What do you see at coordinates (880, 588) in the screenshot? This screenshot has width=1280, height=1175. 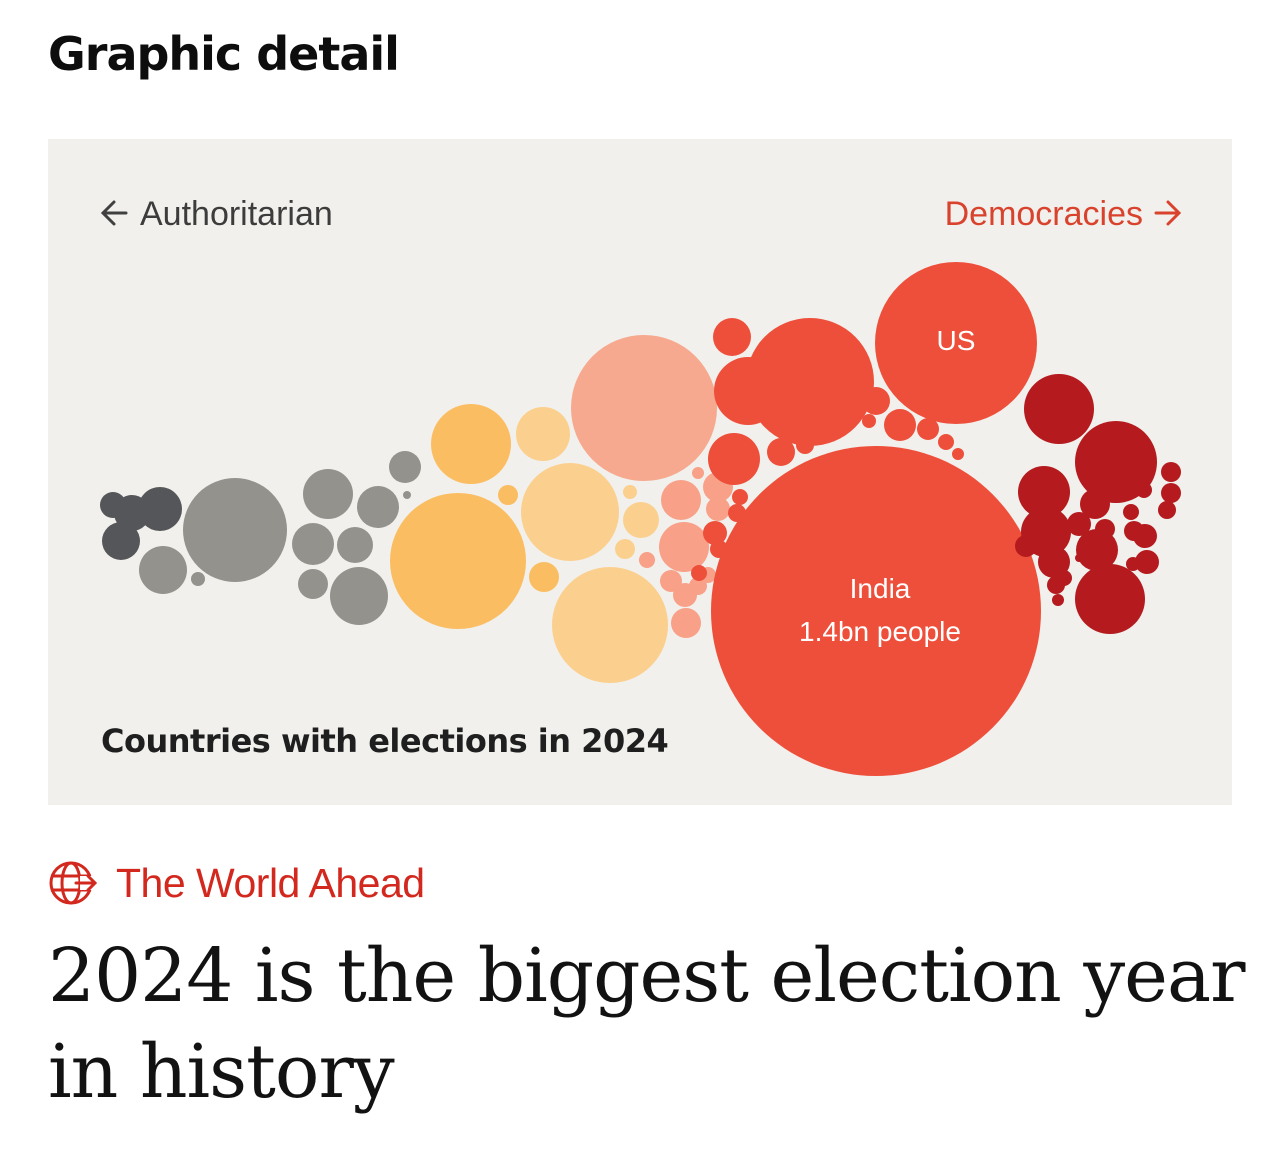 I see `india-label: India` at bounding box center [880, 588].